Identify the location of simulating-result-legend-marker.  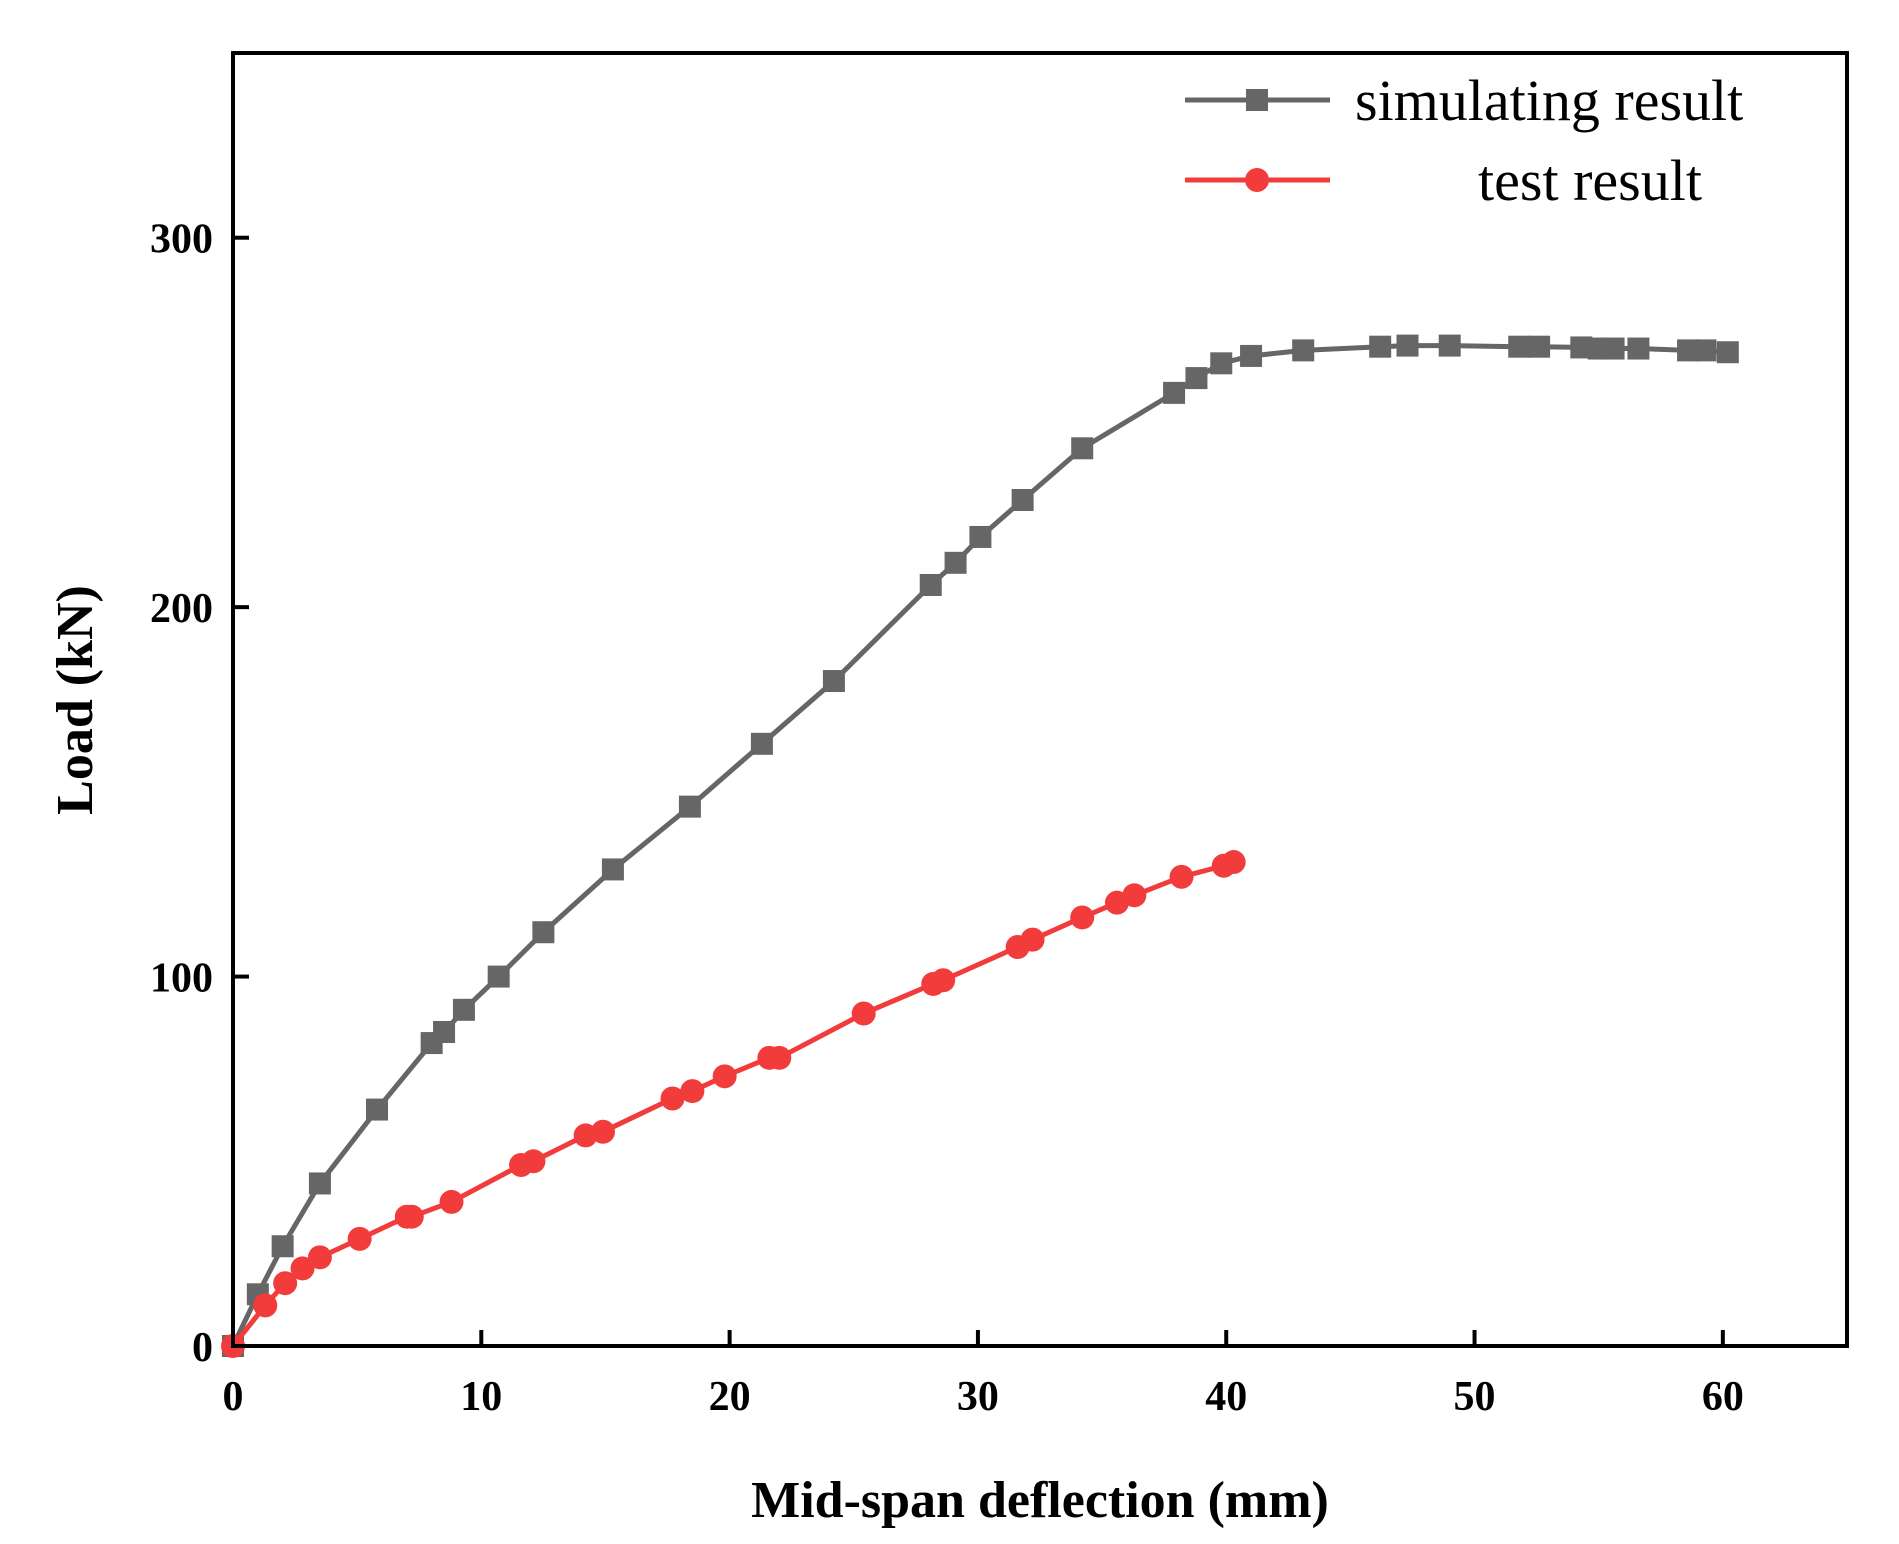
(1257, 100).